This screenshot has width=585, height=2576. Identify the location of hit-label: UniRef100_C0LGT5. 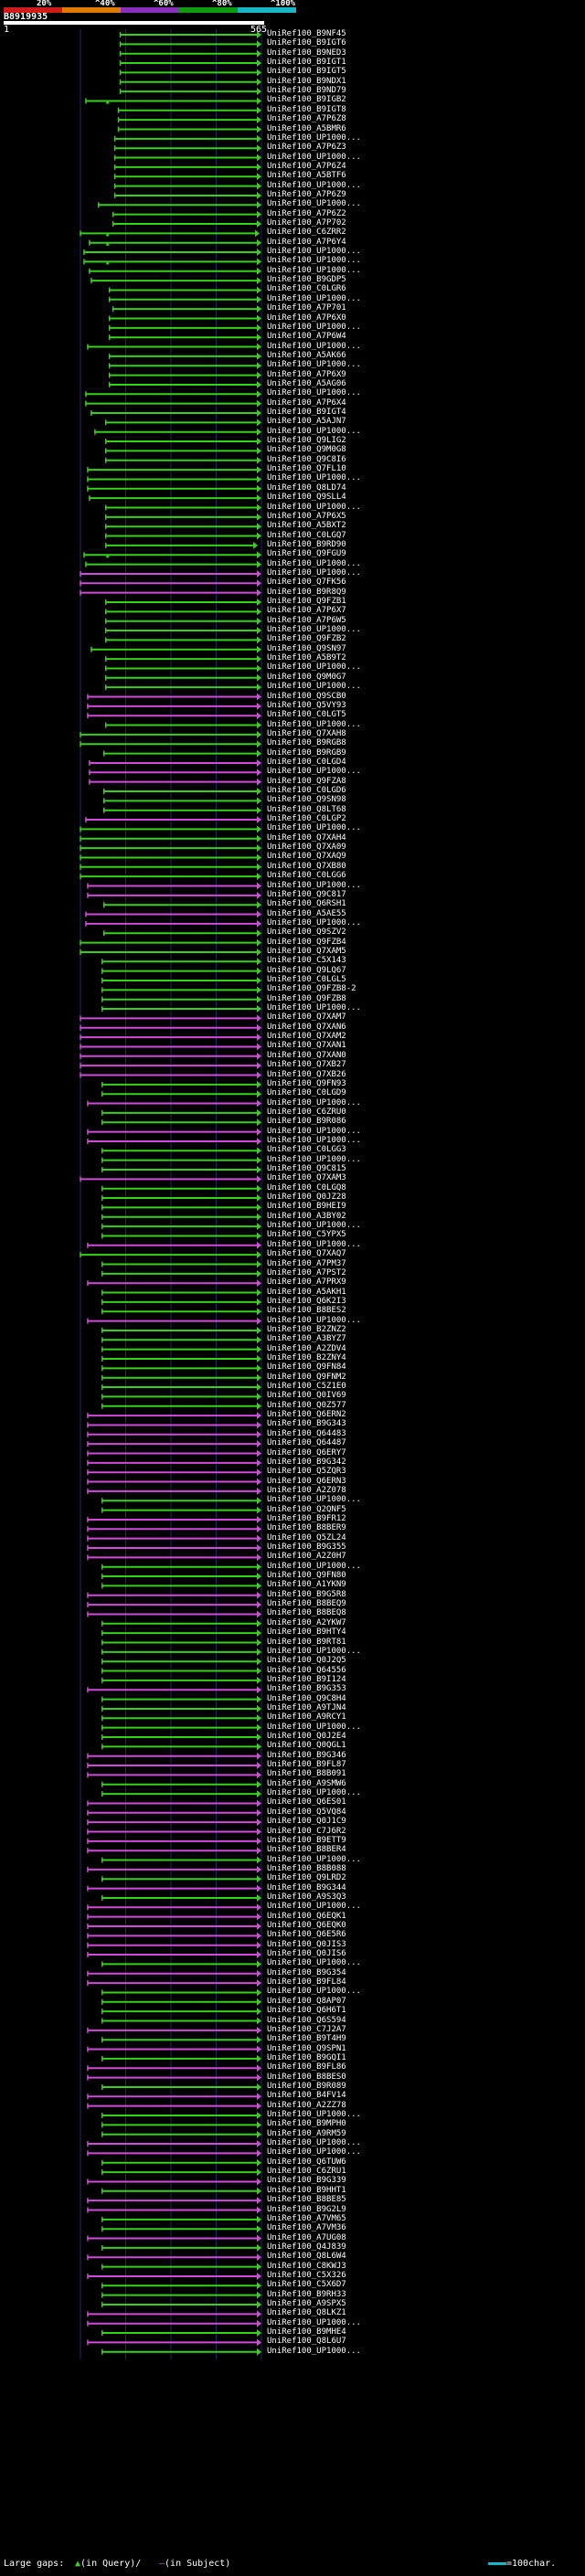
(307, 715).